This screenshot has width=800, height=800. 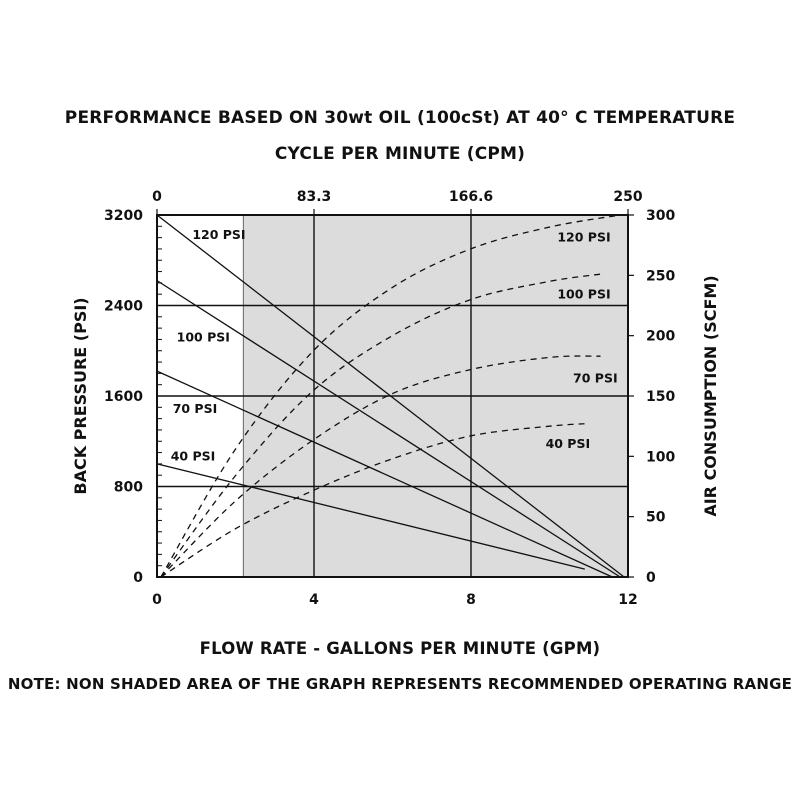 What do you see at coordinates (195, 408) in the screenshot?
I see `pressure-label-3: 70 PSI` at bounding box center [195, 408].